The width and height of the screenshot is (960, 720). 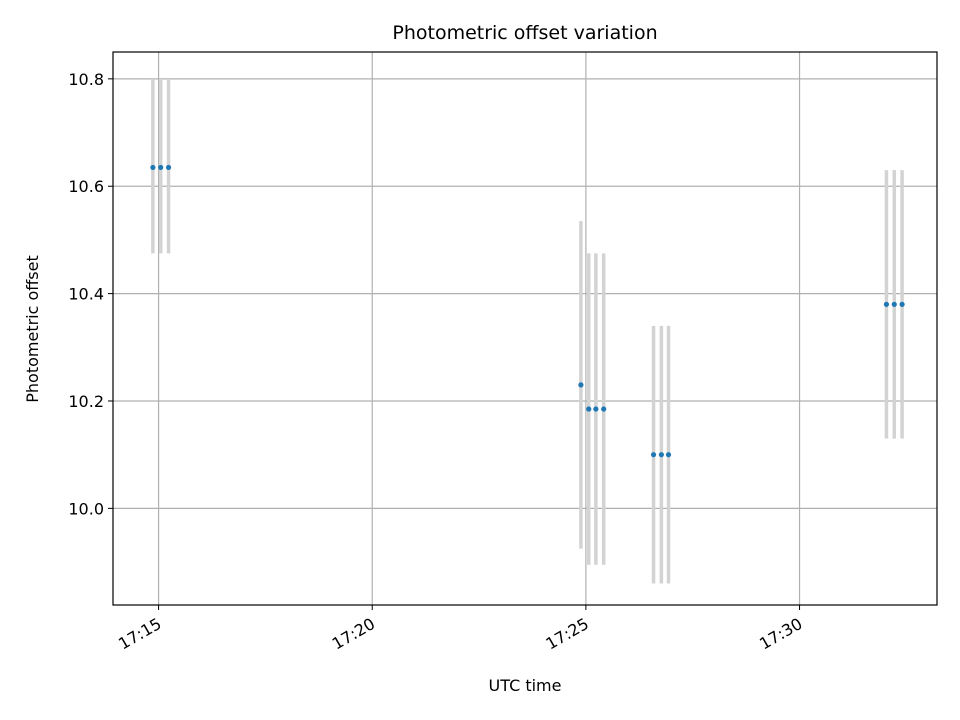 What do you see at coordinates (86, 79) in the screenshot?
I see `y-tick-label: 10.8` at bounding box center [86, 79].